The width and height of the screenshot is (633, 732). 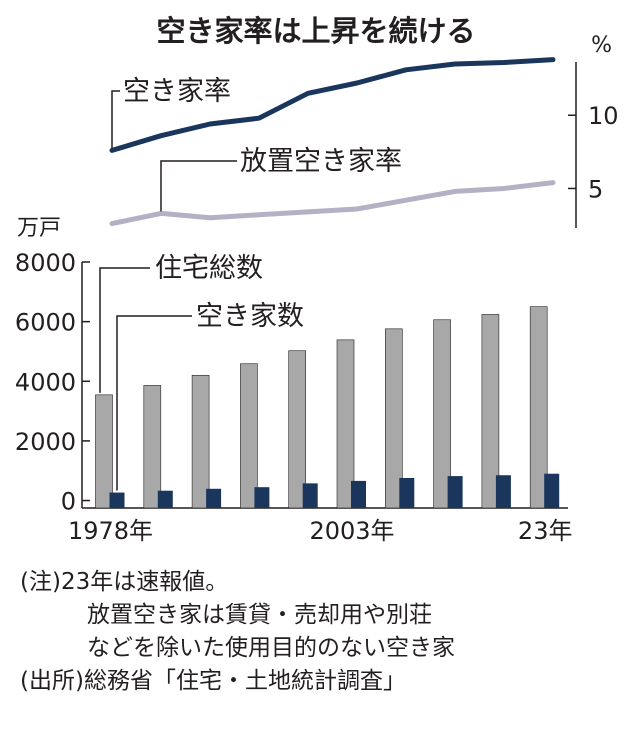 I want to click on leader-vacant-houses, so click(x=154, y=403).